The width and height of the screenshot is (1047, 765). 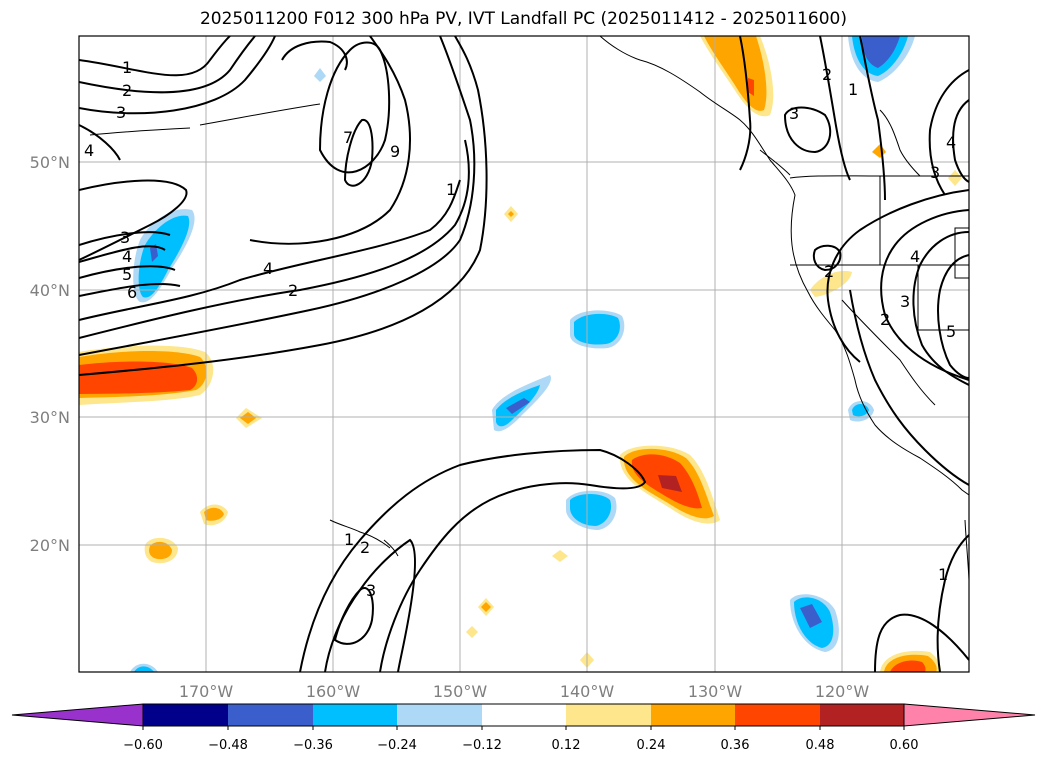 I want to click on colorbar-tick-label: 0.36, so click(x=735, y=745).